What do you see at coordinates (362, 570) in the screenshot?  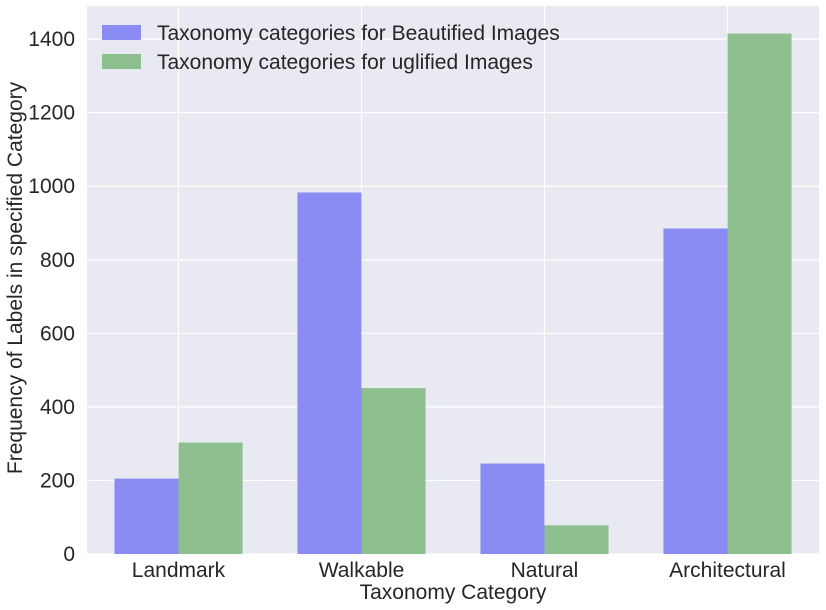 I see `x-tick-label: Walkable` at bounding box center [362, 570].